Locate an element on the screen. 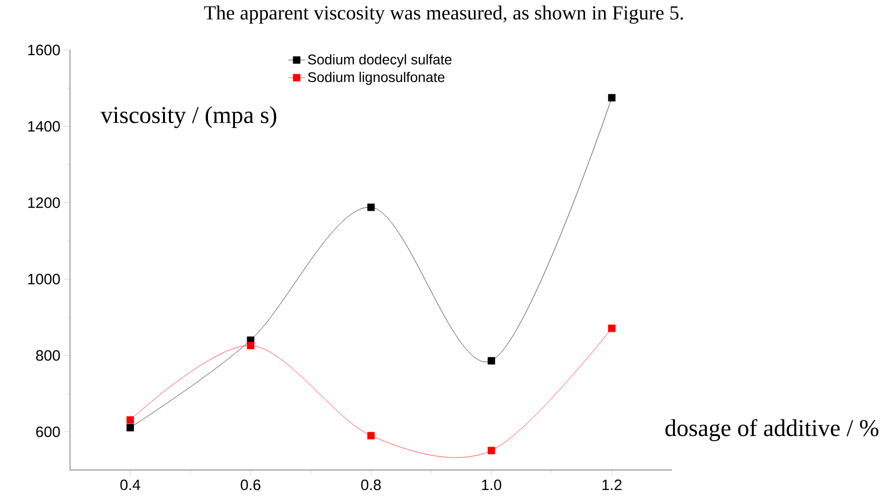 Image resolution: width=888 pixels, height=499 pixels. x-tick-label: 0.4 is located at coordinates (130, 485).